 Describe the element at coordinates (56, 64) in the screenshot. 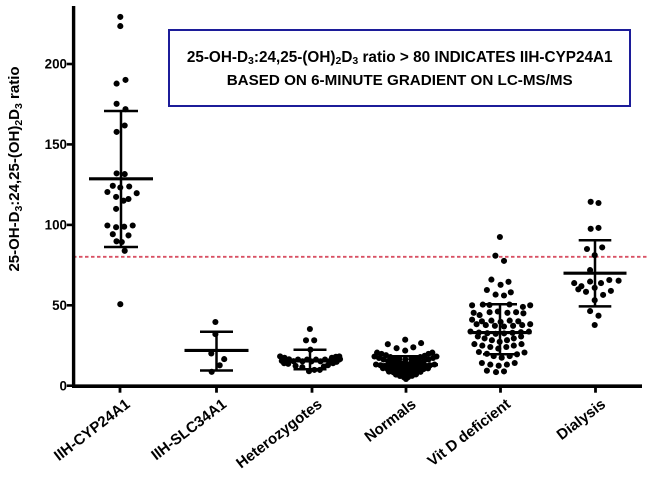

I see `svg-text: 200` at that location.